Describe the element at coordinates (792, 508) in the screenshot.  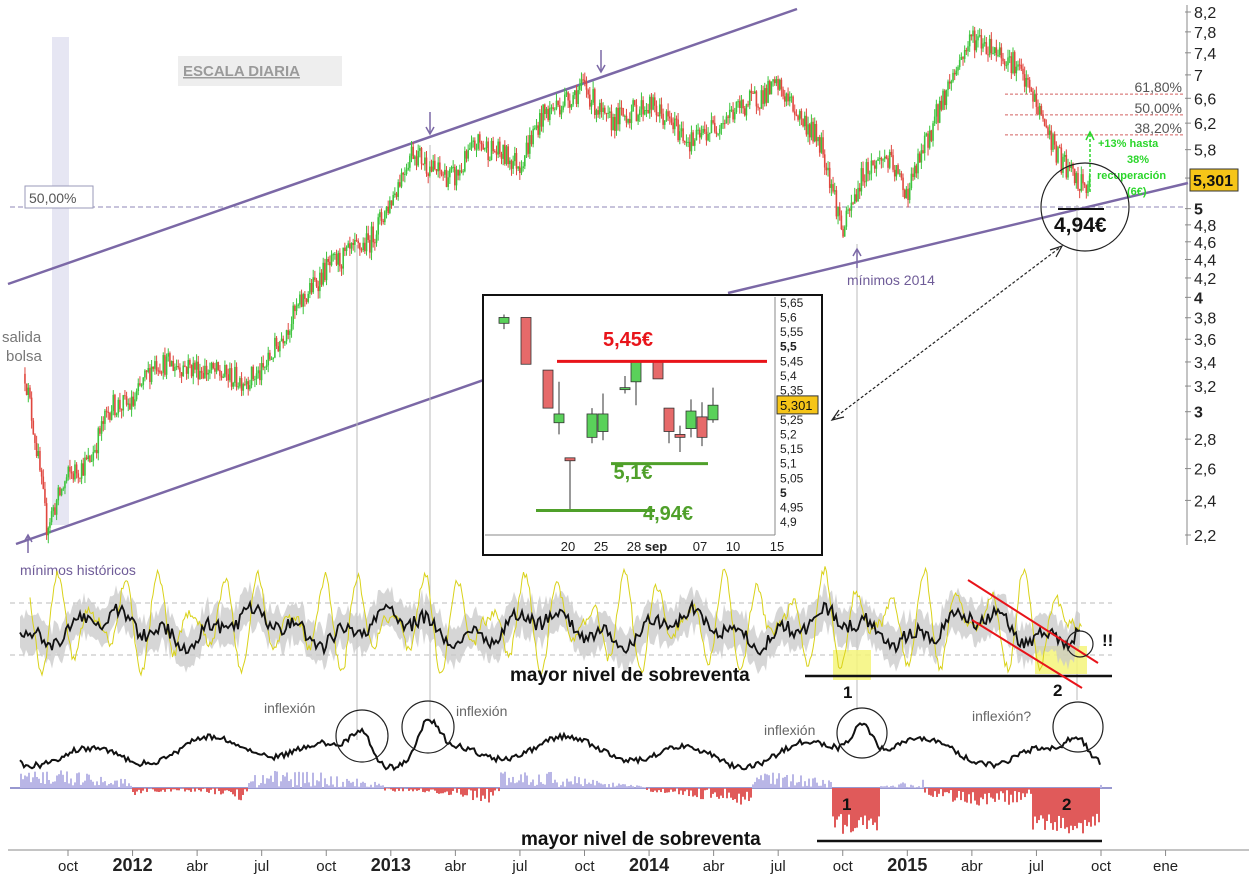
I see `inset-y-tick-label: 4,95` at that location.